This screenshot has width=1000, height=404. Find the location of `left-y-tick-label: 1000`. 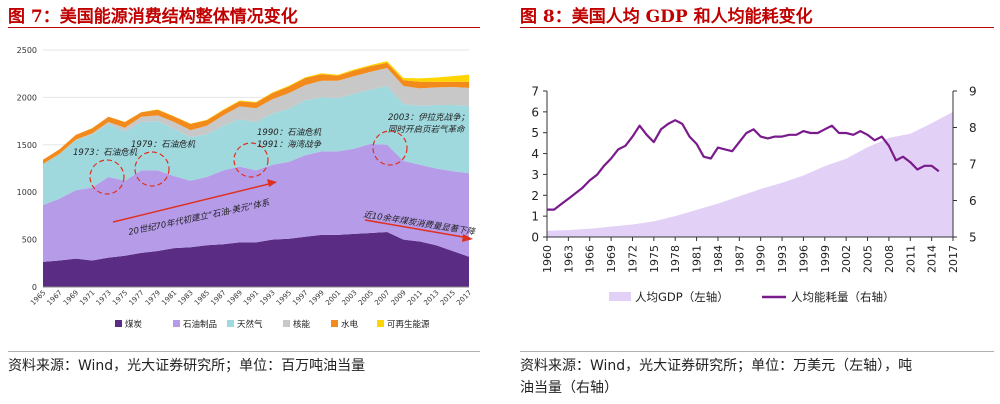

left-y-tick-label: 1000 is located at coordinates (27, 192).